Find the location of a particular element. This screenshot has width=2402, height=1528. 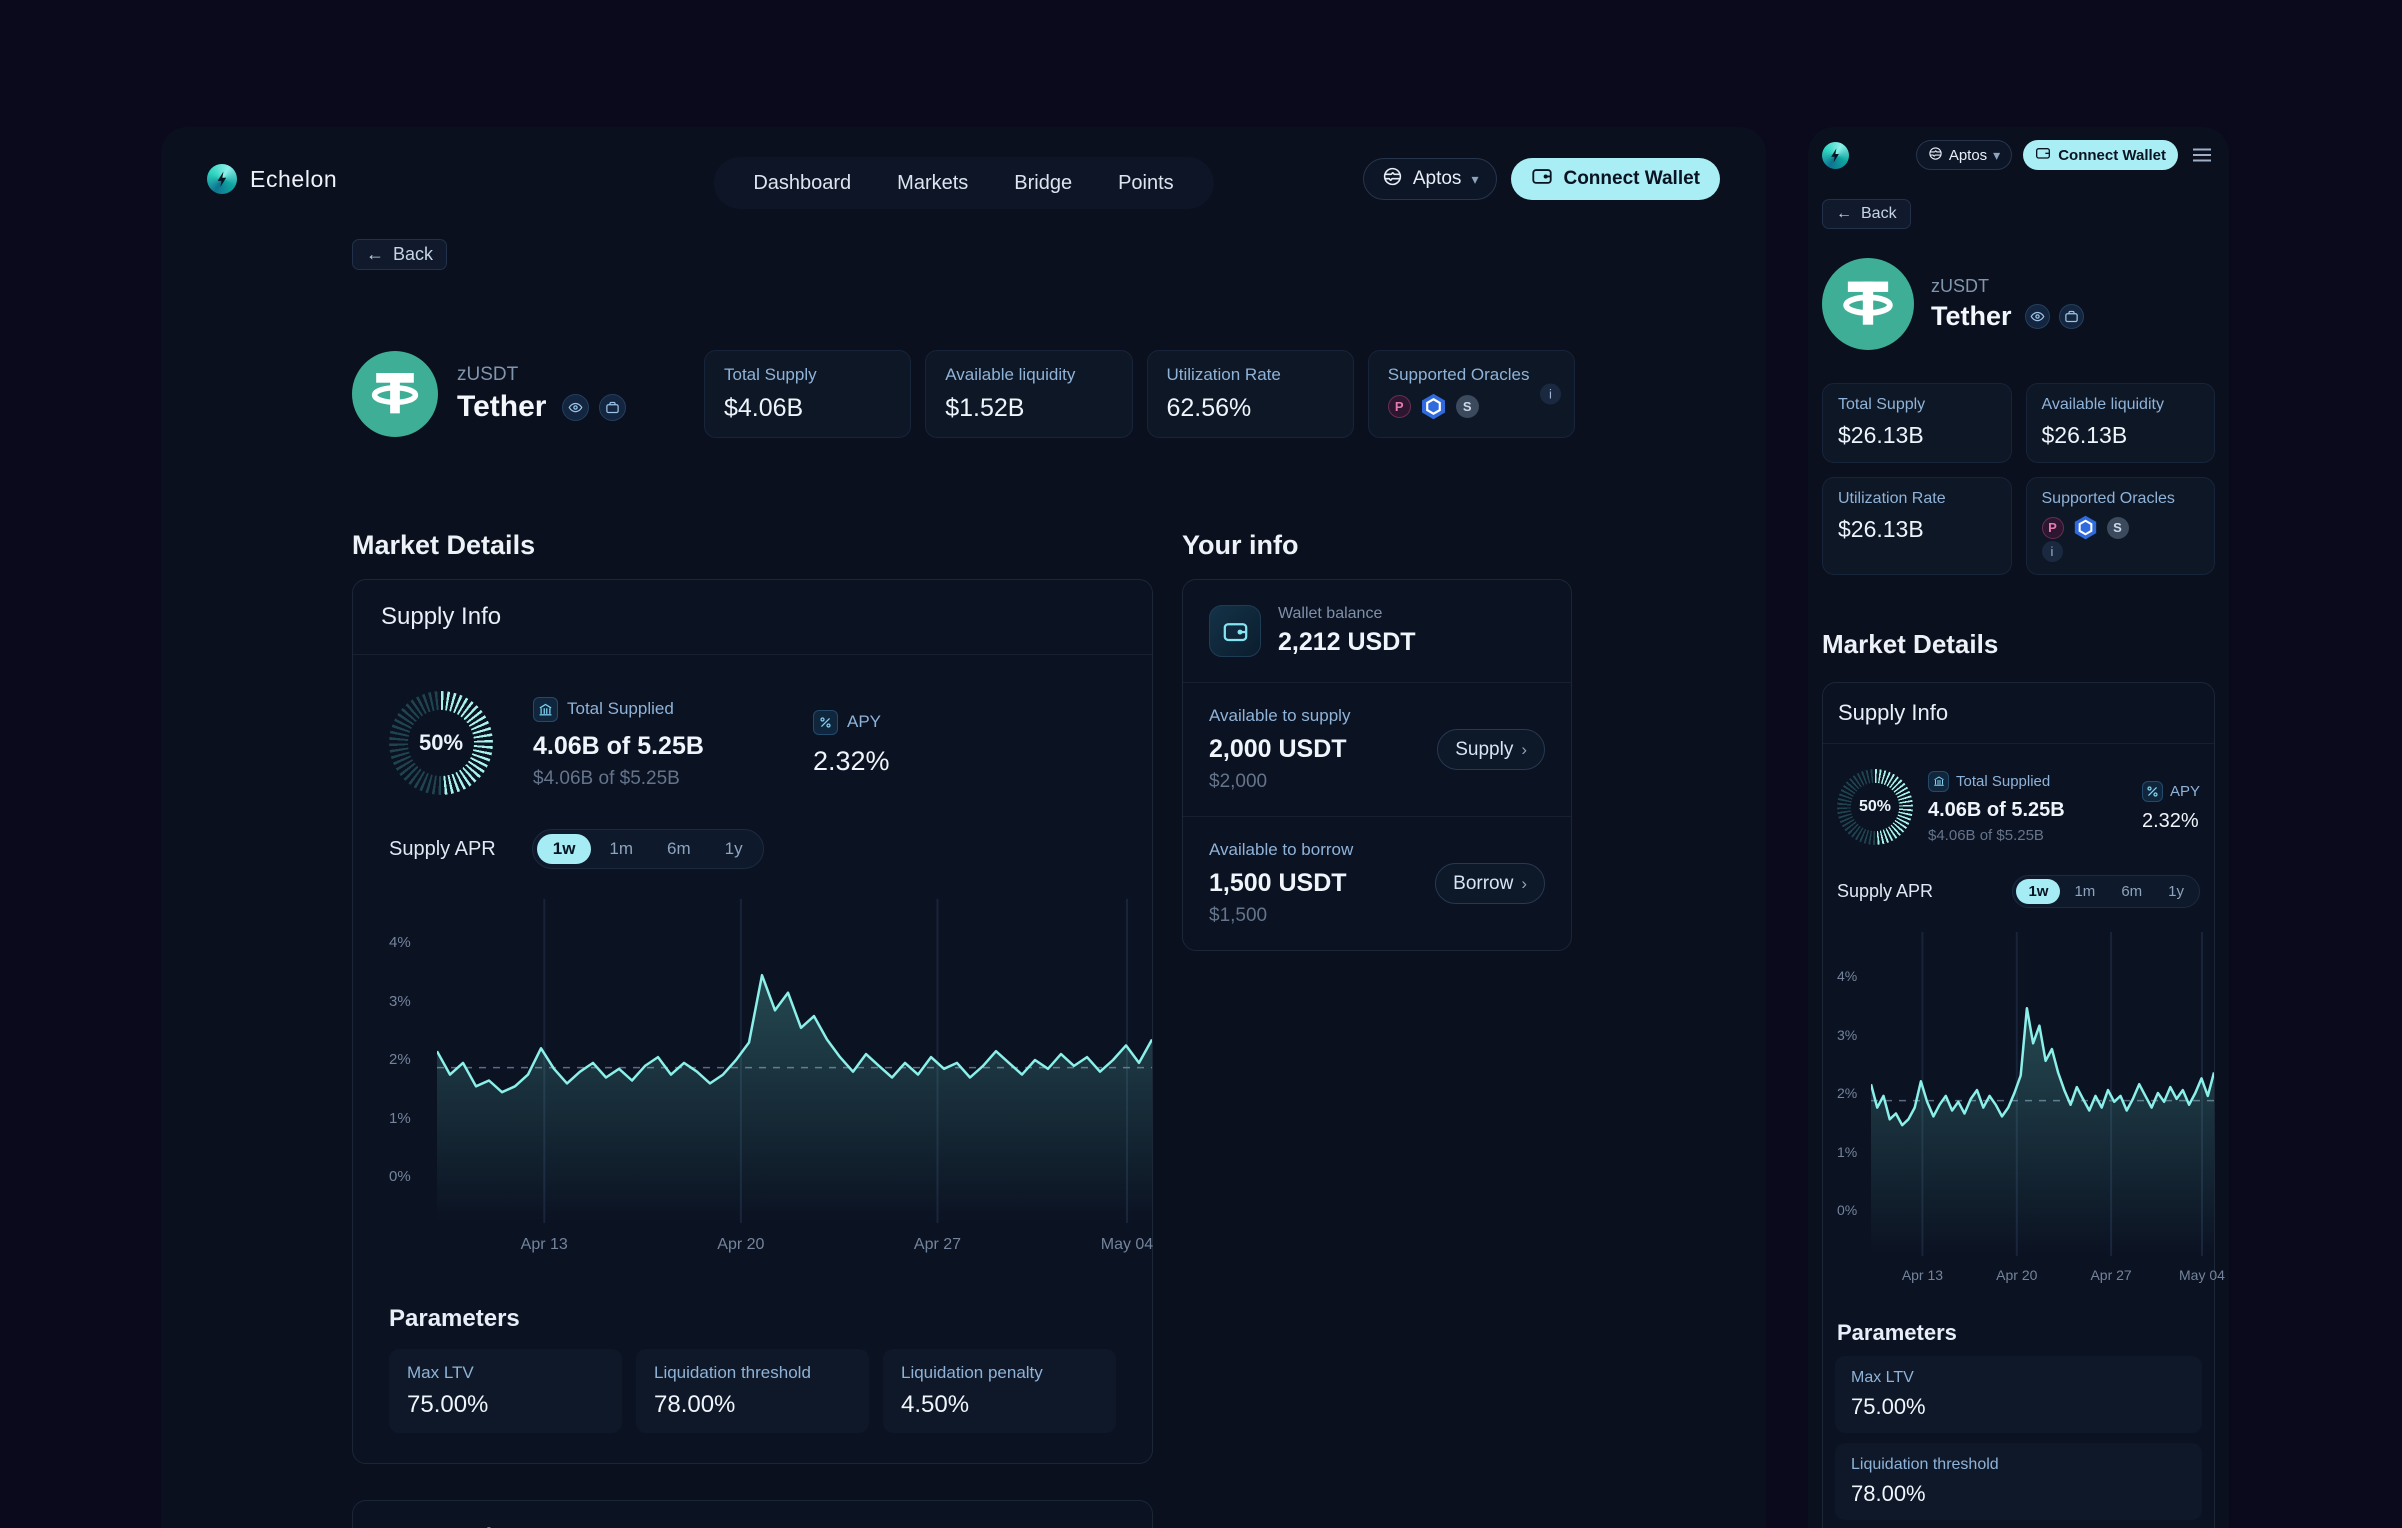

nav-points: Points is located at coordinates (1146, 182).